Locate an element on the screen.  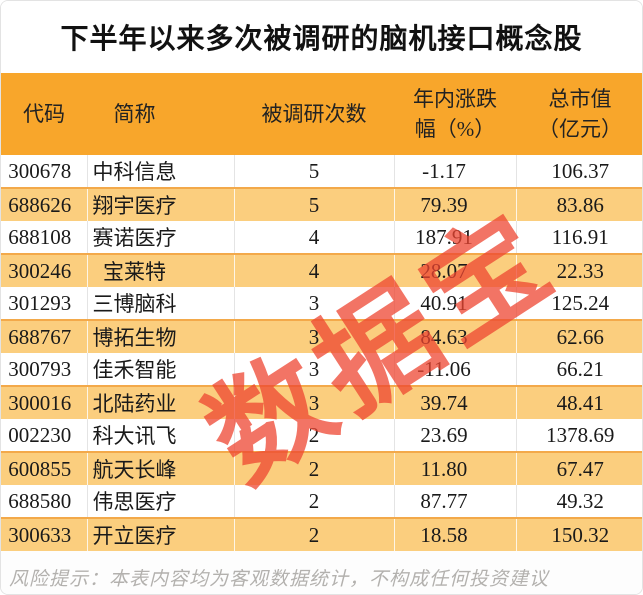
table-row: 002230 科大讯飞 2 23.69 1378.69 is located at coordinates (321, 435).